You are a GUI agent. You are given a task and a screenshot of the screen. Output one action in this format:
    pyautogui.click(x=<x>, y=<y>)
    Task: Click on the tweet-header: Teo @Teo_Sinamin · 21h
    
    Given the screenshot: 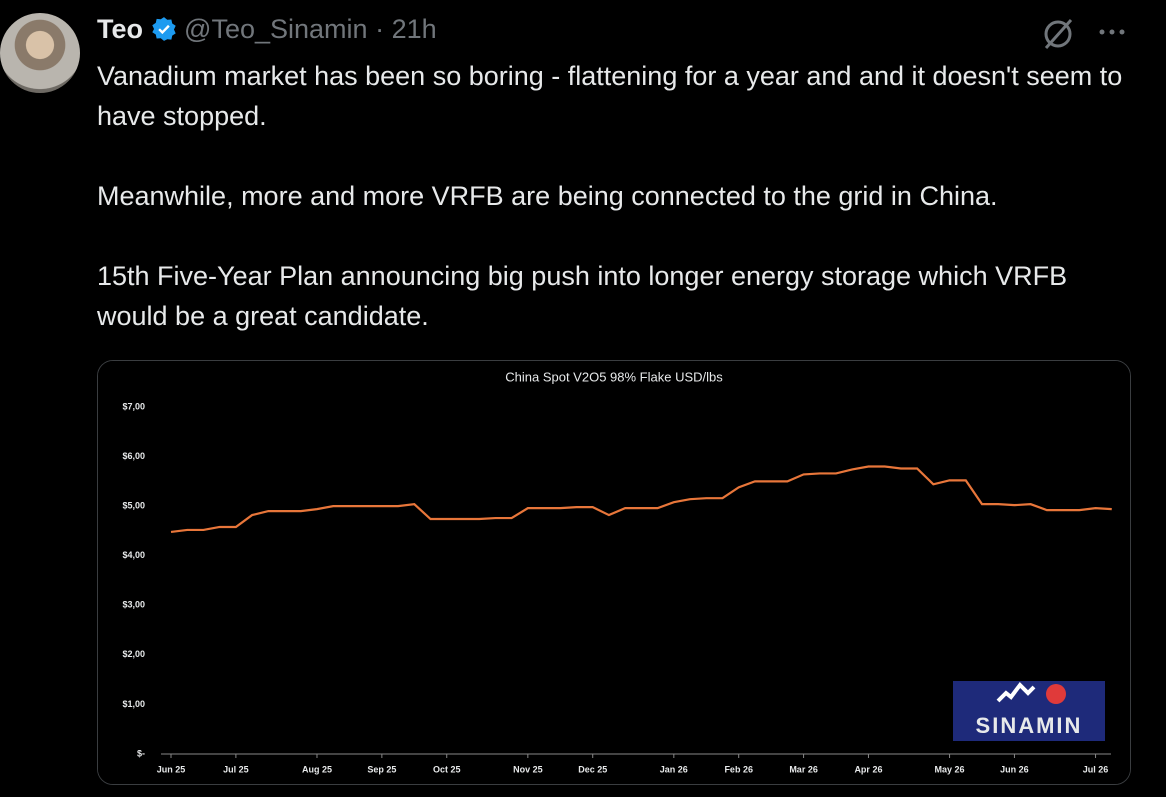 What is the action you would take?
    pyautogui.click(x=267, y=29)
    